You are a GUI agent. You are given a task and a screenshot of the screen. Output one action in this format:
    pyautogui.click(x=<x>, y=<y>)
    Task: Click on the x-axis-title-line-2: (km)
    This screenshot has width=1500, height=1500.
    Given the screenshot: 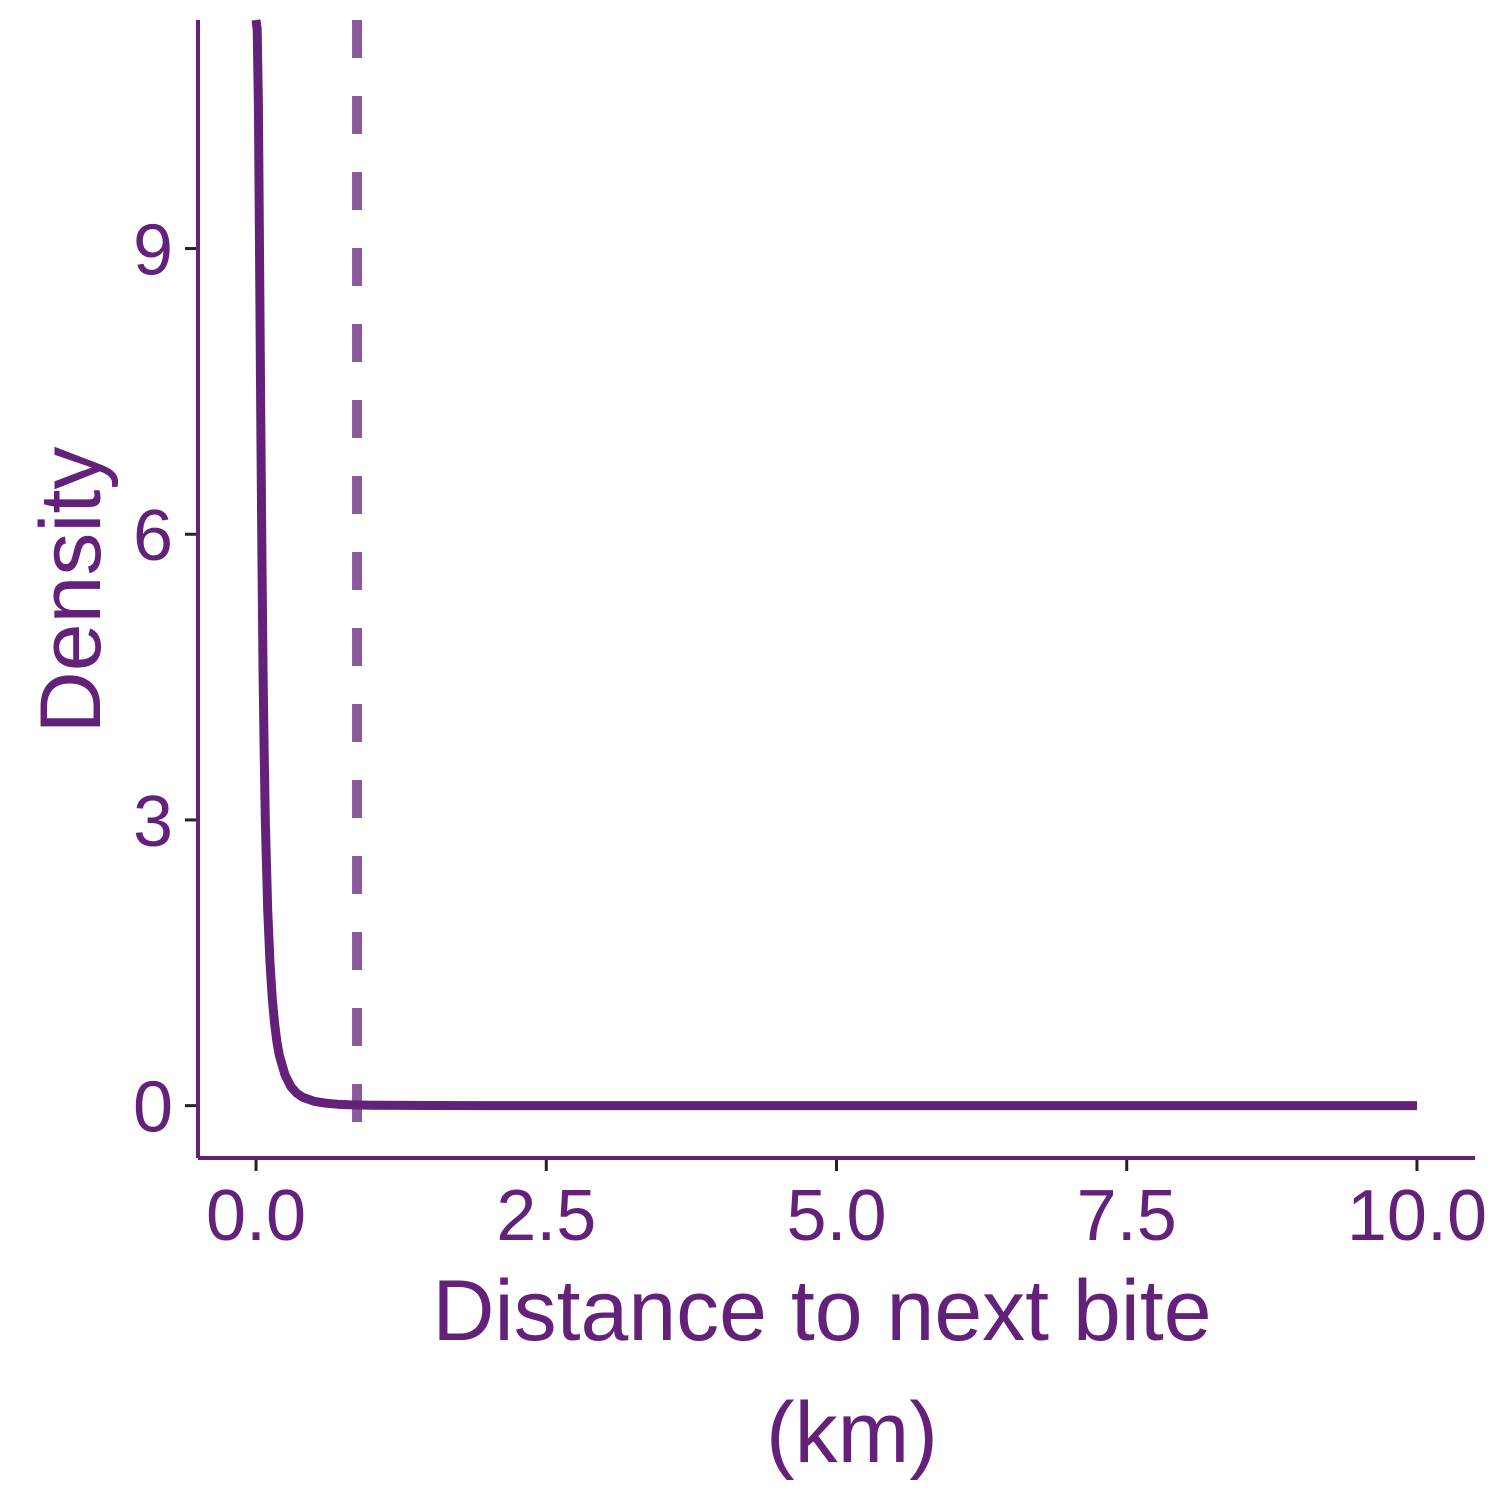 What is the action you would take?
    pyautogui.click(x=852, y=1433)
    